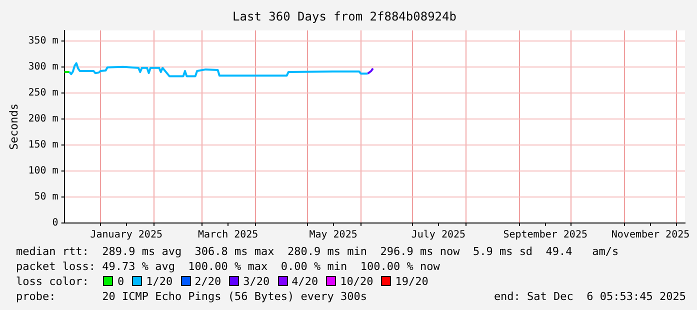  Describe the element at coordinates (438, 235) in the screenshot. I see `x-tick-label: July 2025` at that location.